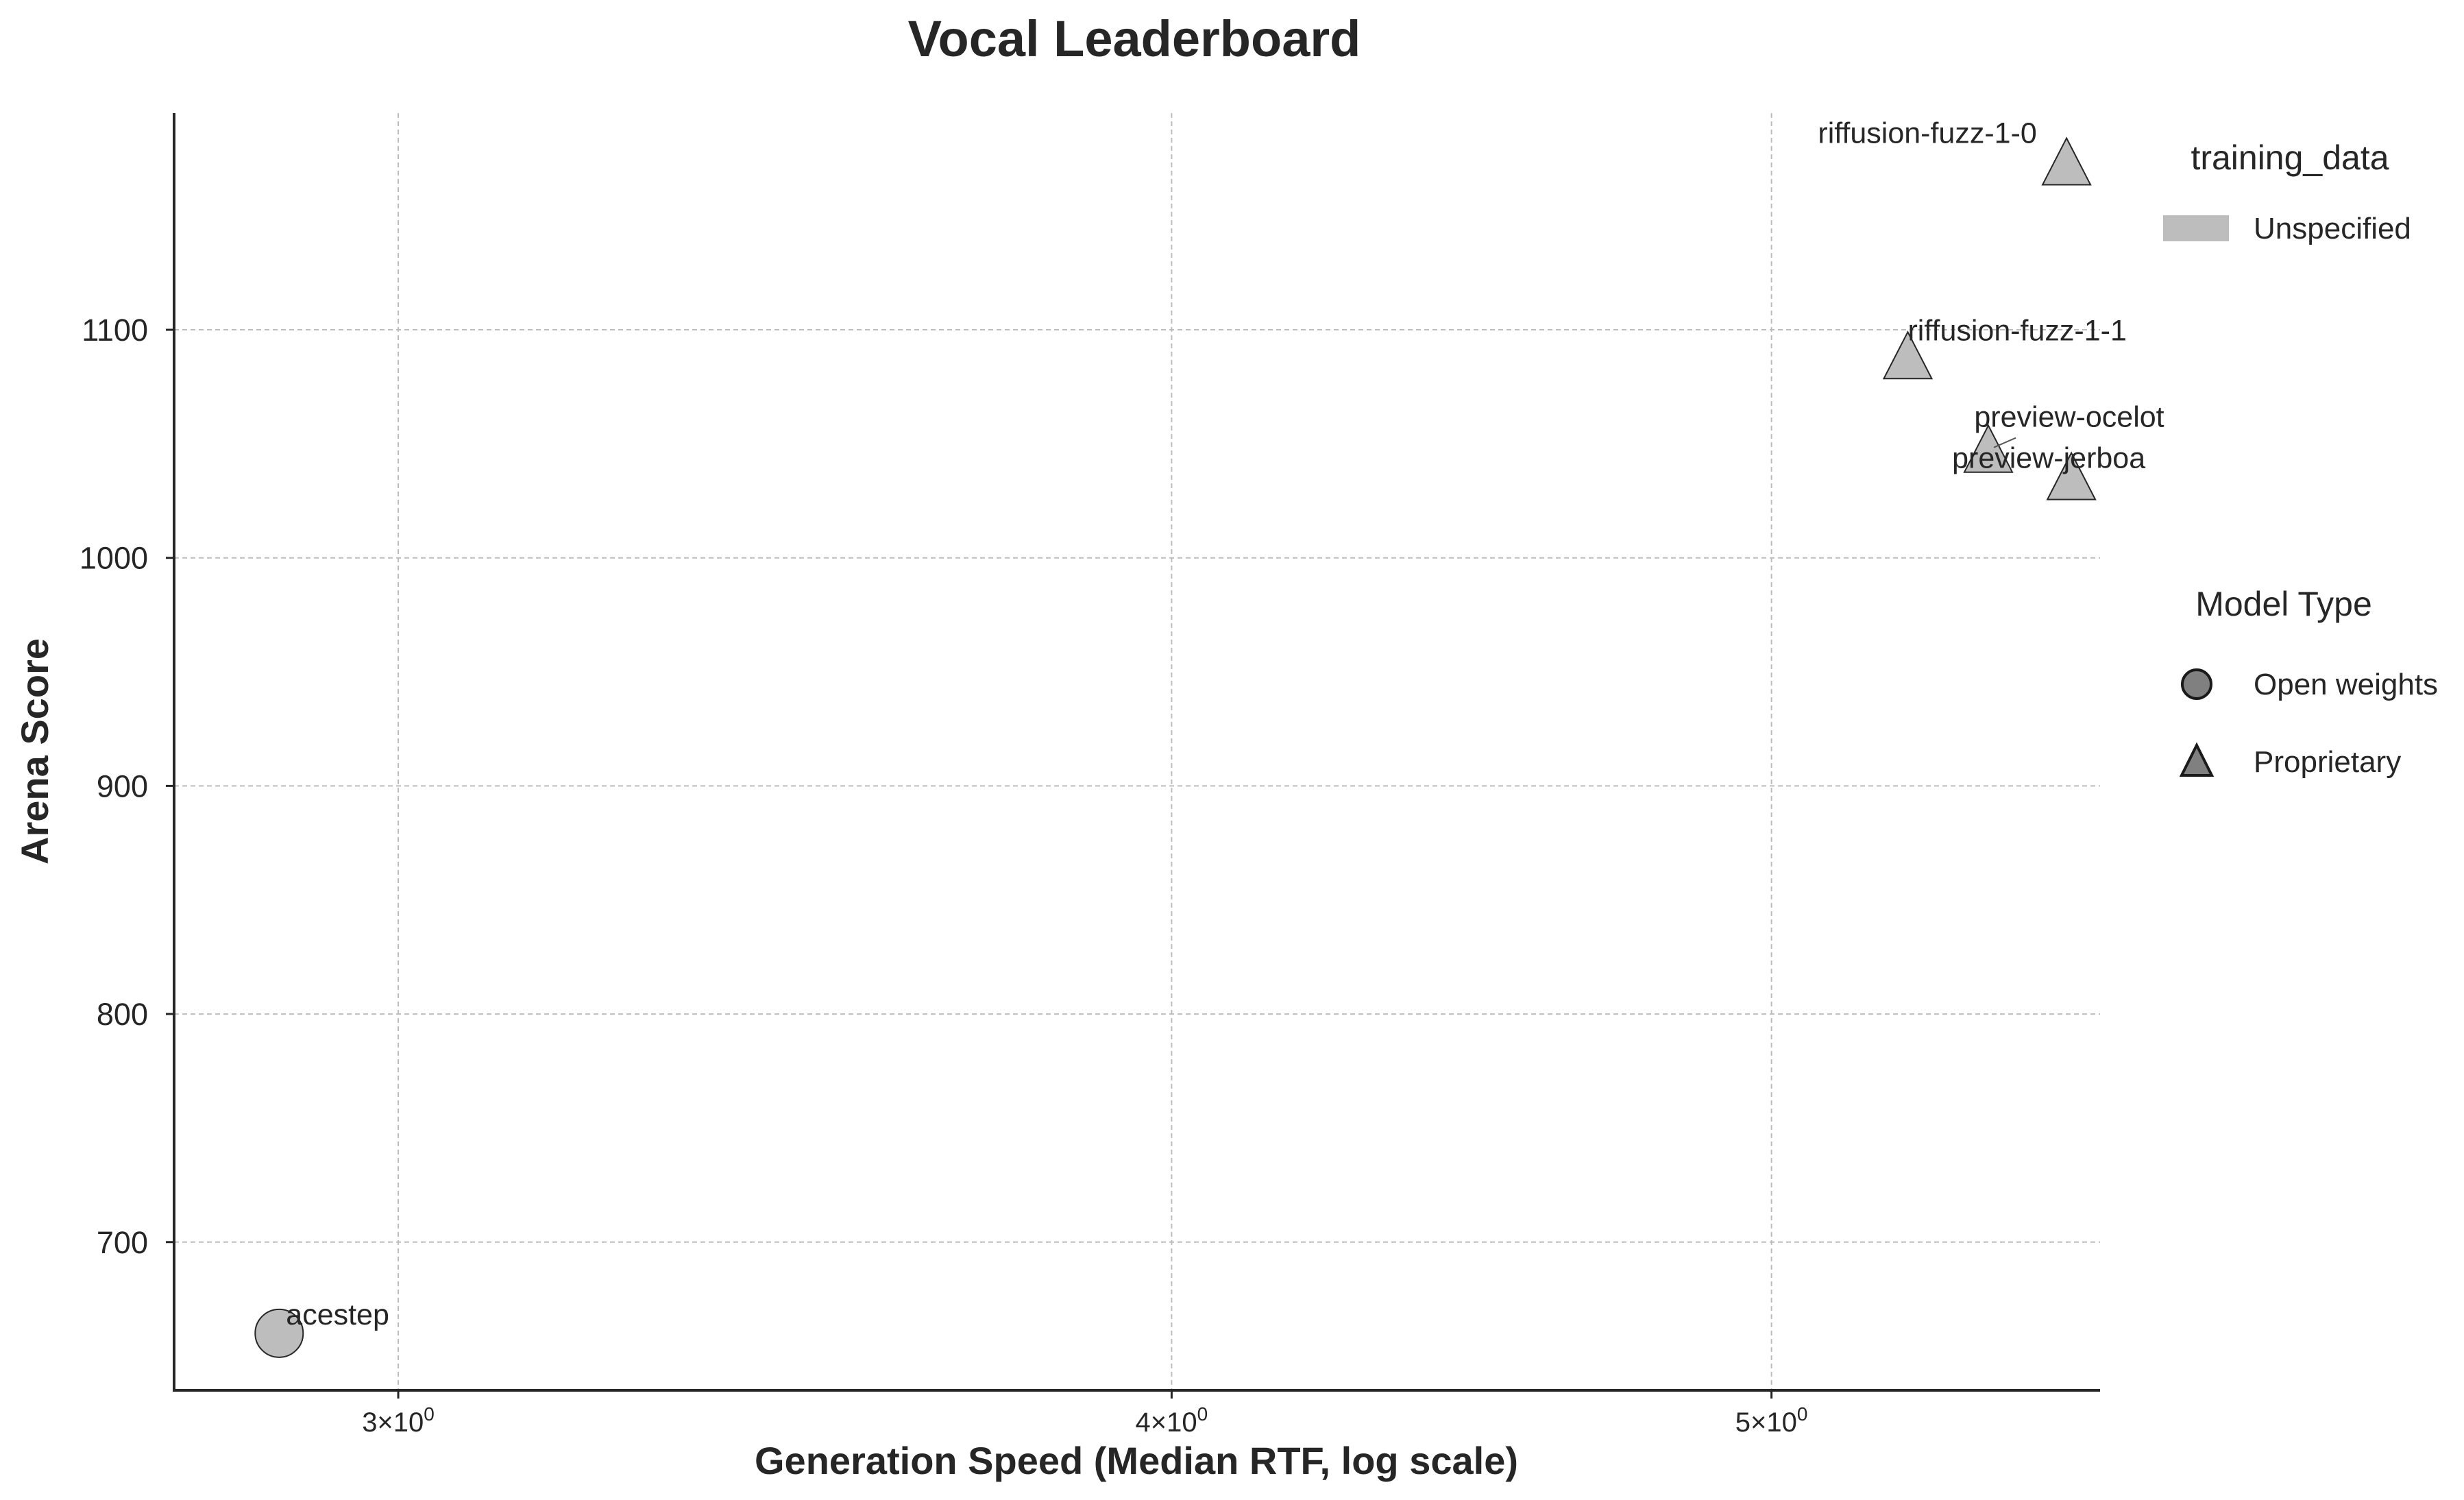 This screenshot has width=2464, height=1500. What do you see at coordinates (122, 1242) in the screenshot?
I see `y-tick-label: 700` at bounding box center [122, 1242].